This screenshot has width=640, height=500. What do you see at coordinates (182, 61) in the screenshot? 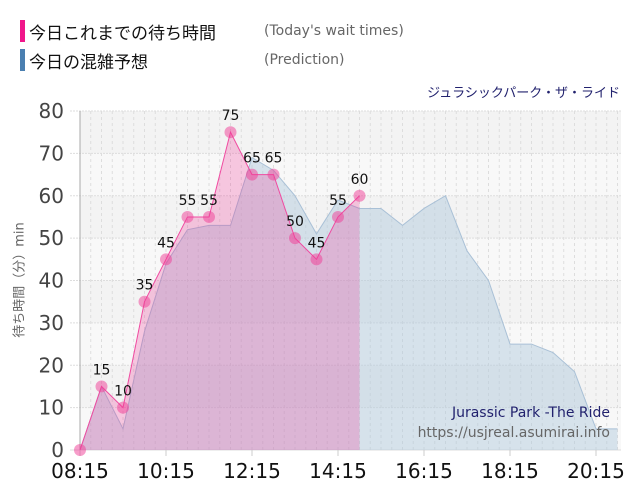
I see `legend-item-prediction: 今日の混雑予想 (Prediction)` at bounding box center [182, 61].